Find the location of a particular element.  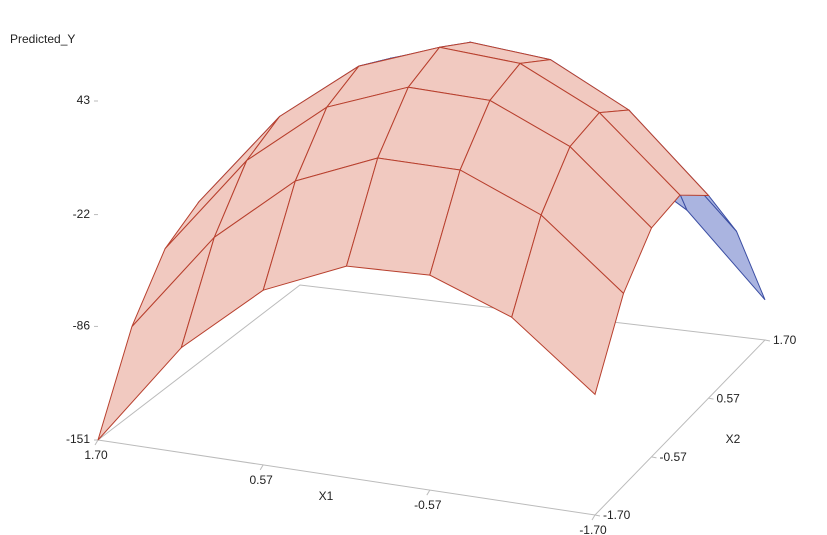

x-axis-title: X1 is located at coordinates (326, 496).